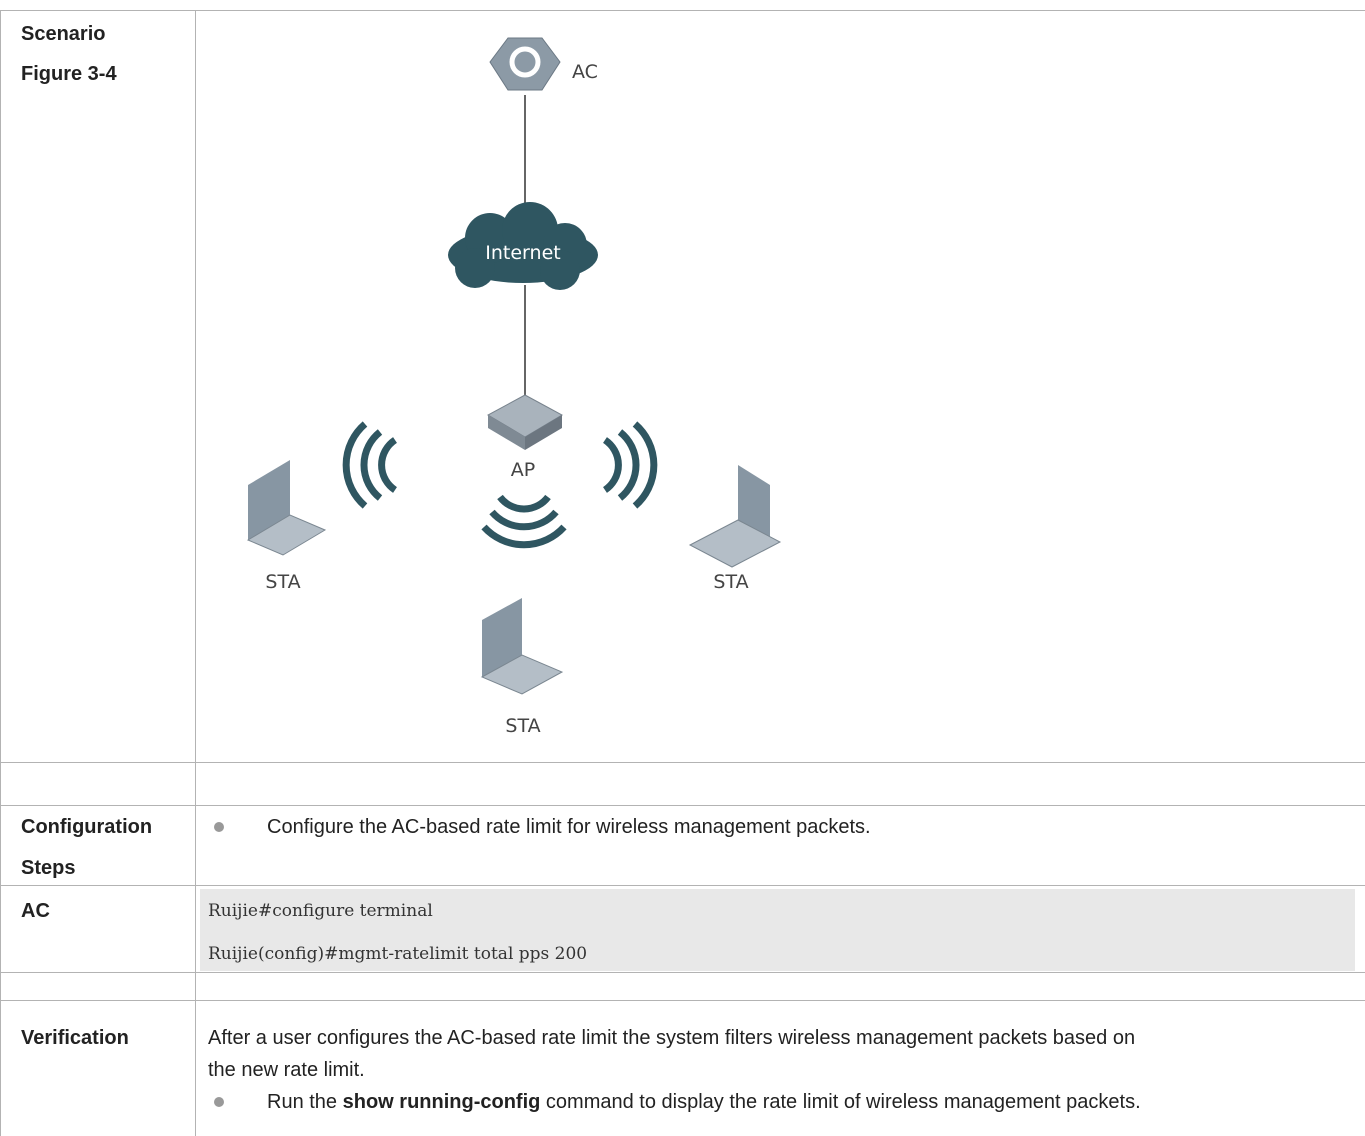  Describe the element at coordinates (441, 1102) in the screenshot. I see `command: show running-config` at that location.